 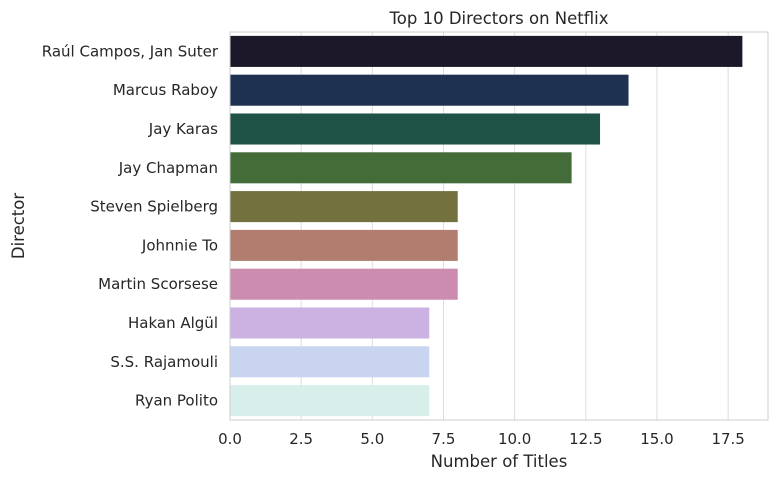 I want to click on x-tick-label: 2.5, so click(x=301, y=439).